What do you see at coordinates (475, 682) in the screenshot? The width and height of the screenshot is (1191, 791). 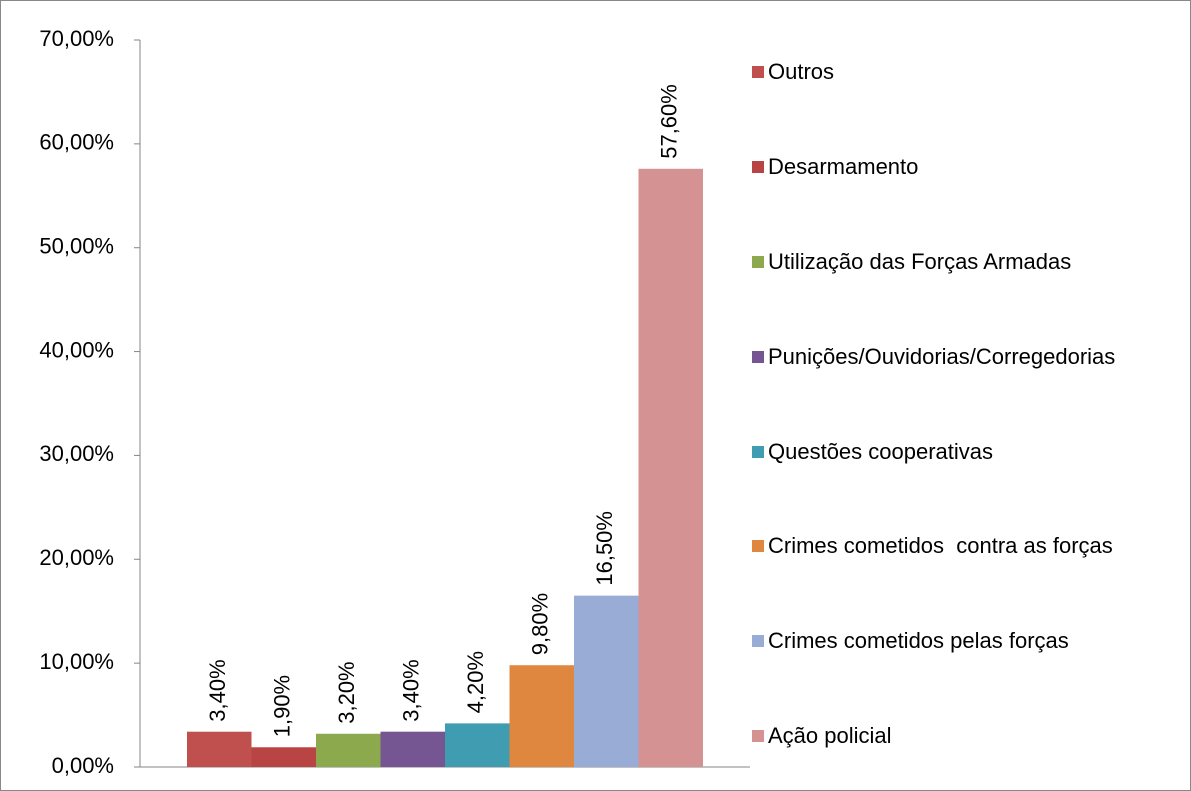 I see `value-label: 4,20%` at bounding box center [475, 682].